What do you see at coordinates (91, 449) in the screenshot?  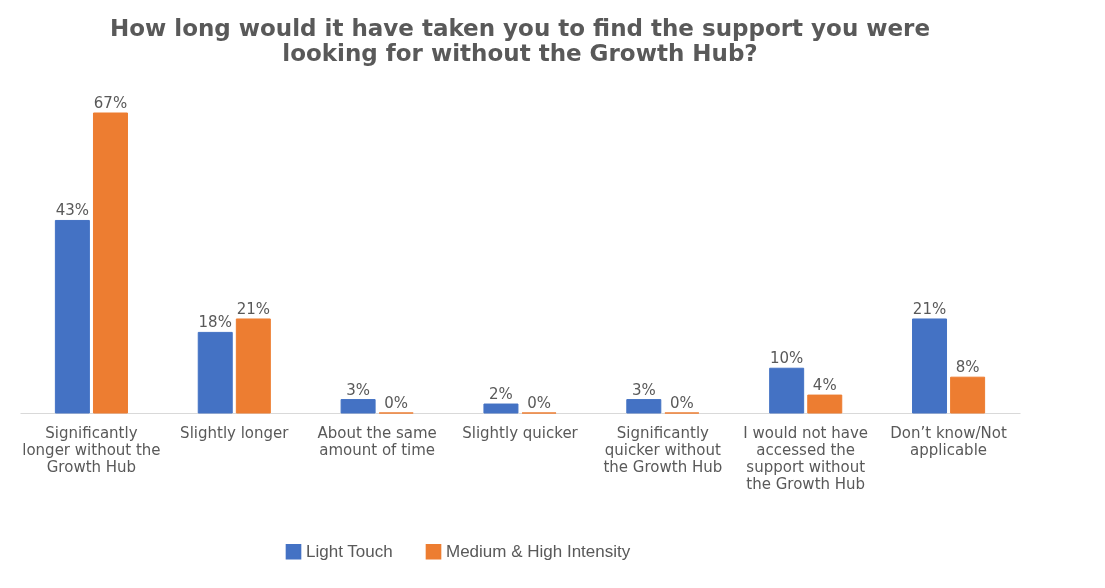 I see `x-tick-label: Significantly longer without the Growth Hub` at bounding box center [91, 449].